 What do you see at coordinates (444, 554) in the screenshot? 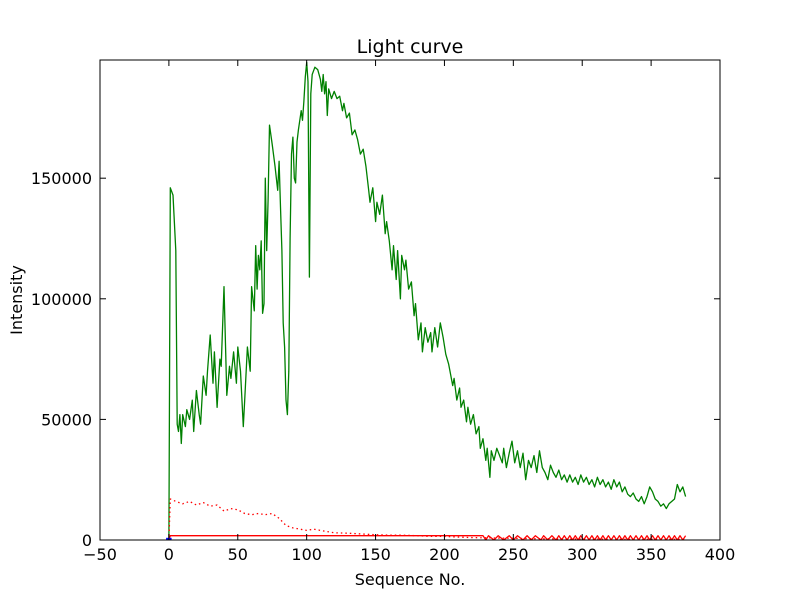
I see `x-tick-label: 200` at bounding box center [444, 554].